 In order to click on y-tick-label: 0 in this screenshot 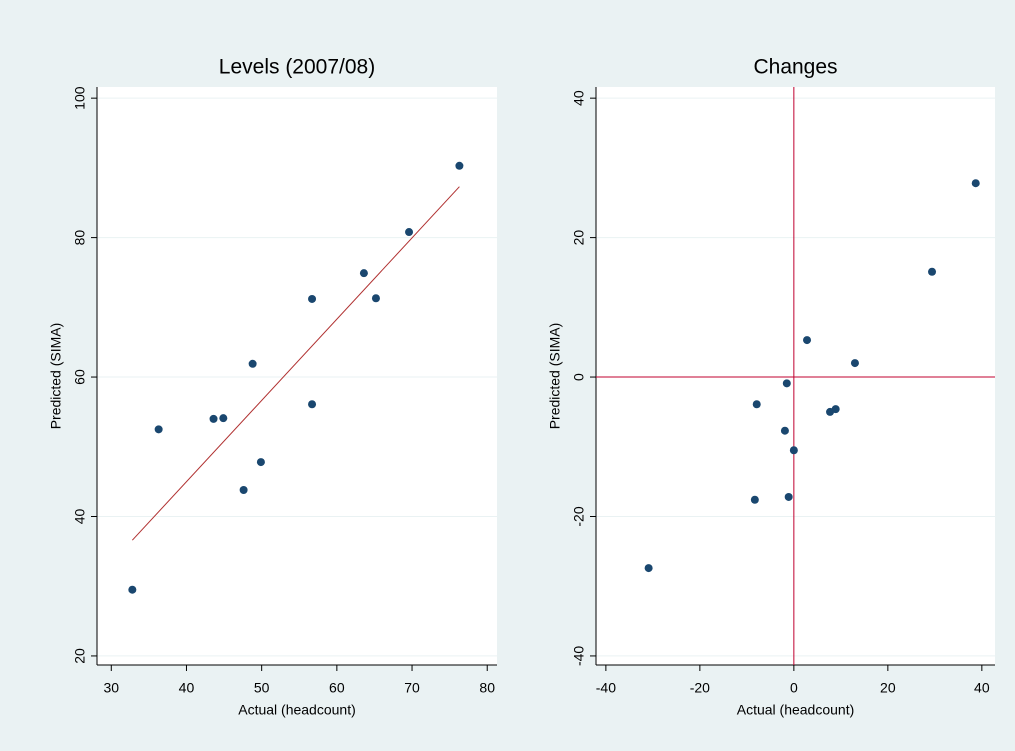, I will do `click(579, 377)`.